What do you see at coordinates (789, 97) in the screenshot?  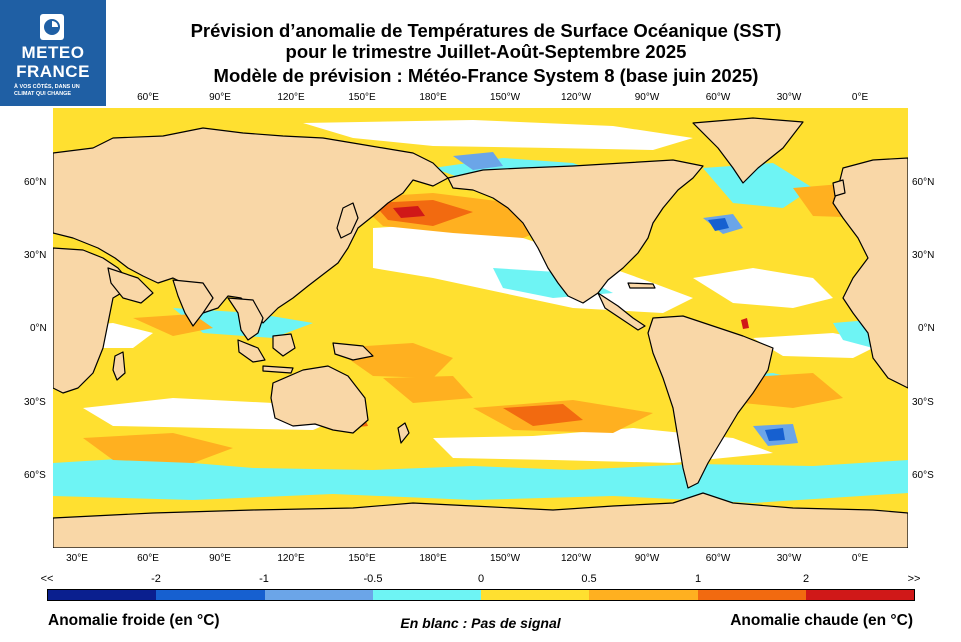 I see `top-lon-label: 30°W` at bounding box center [789, 97].